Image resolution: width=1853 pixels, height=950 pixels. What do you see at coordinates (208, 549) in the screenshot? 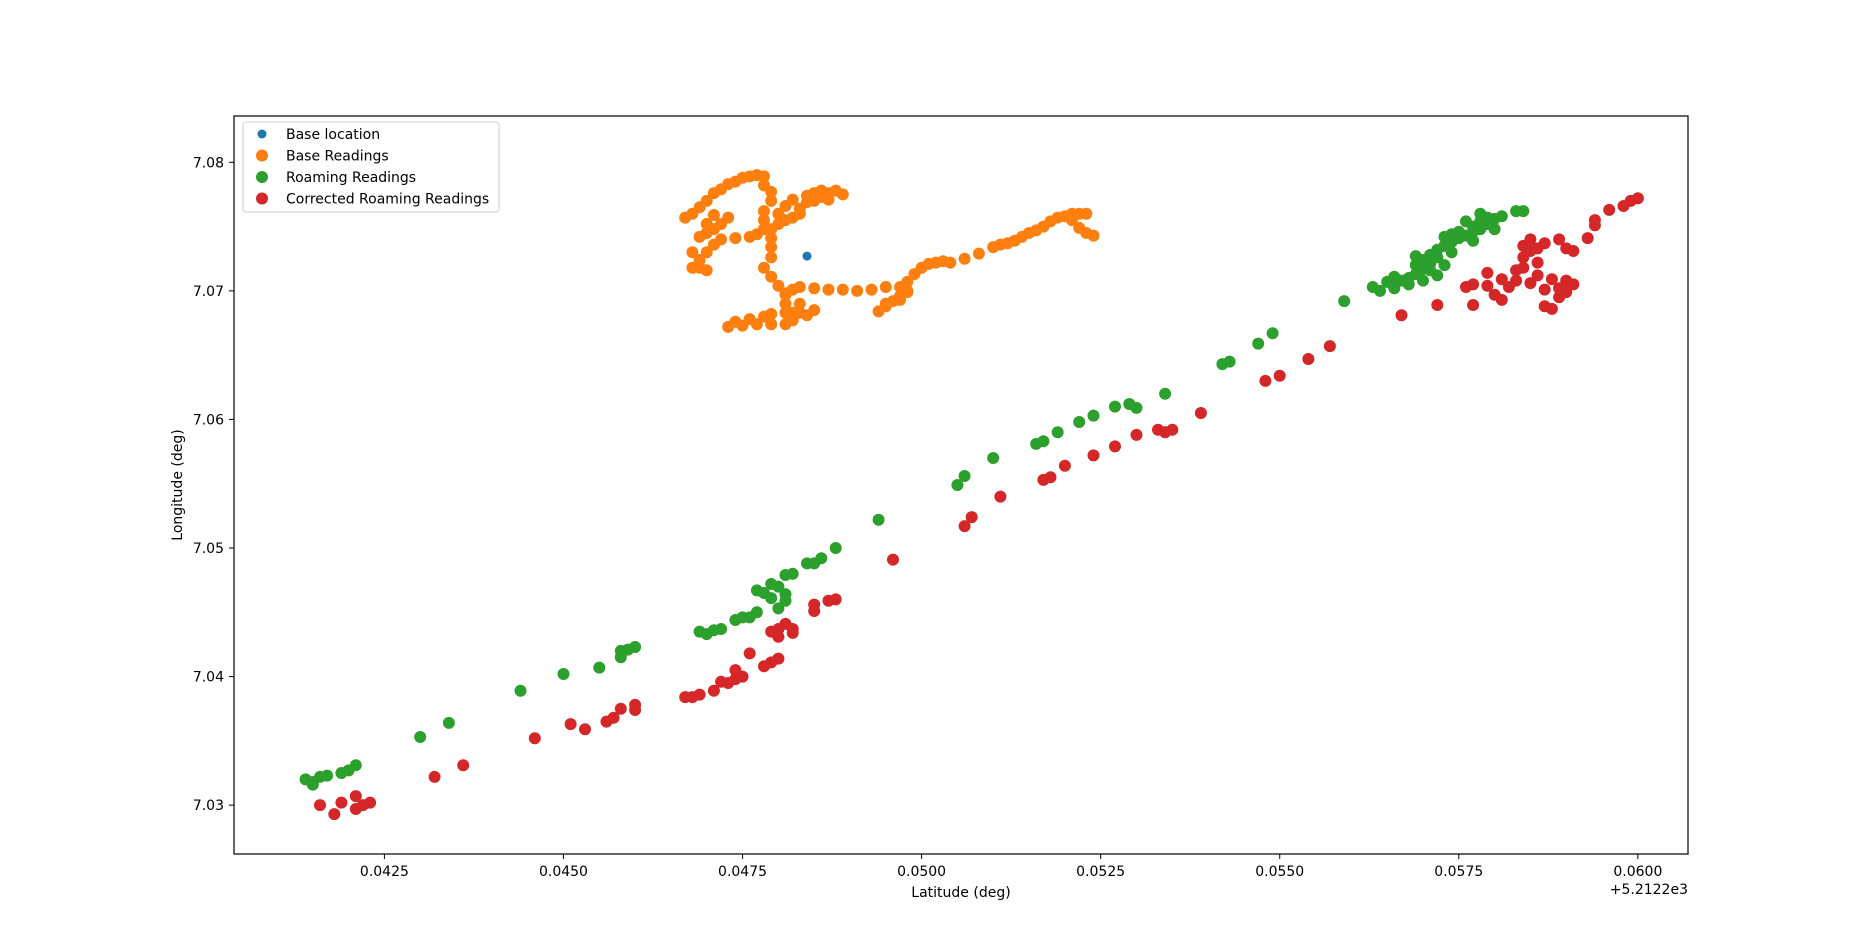
I see `y-tick-label: 7.05` at bounding box center [208, 549].